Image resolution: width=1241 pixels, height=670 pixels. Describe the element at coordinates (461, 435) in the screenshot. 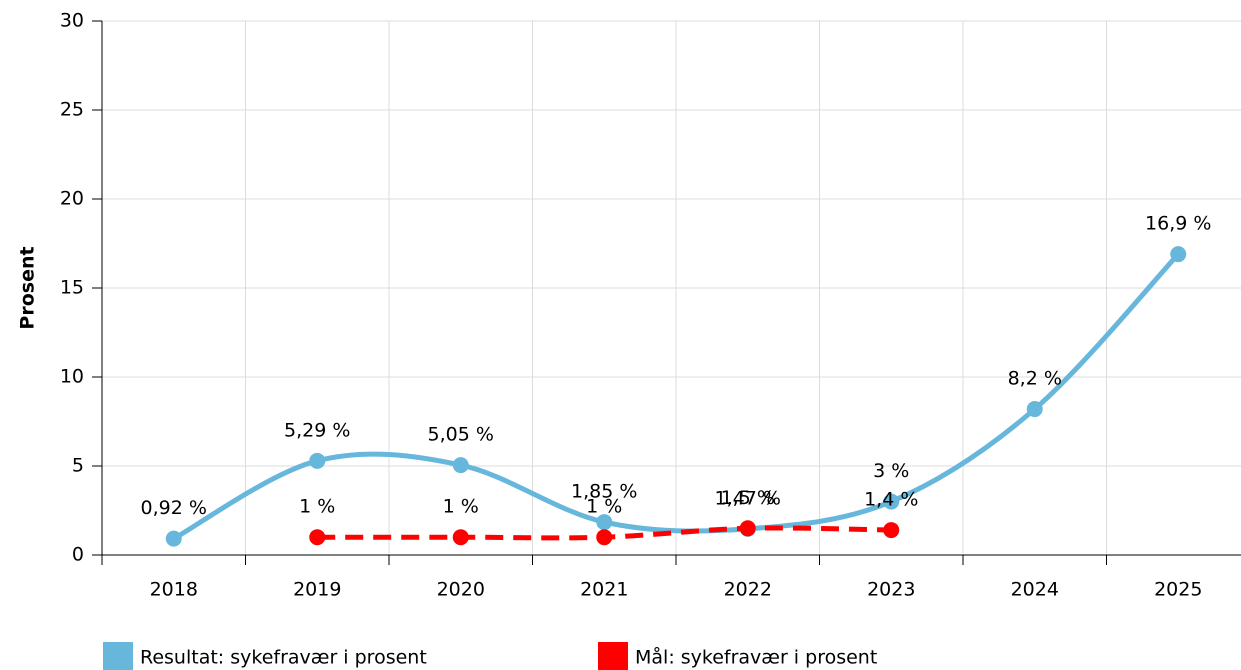

I see `data-label: 5,05 %` at that location.